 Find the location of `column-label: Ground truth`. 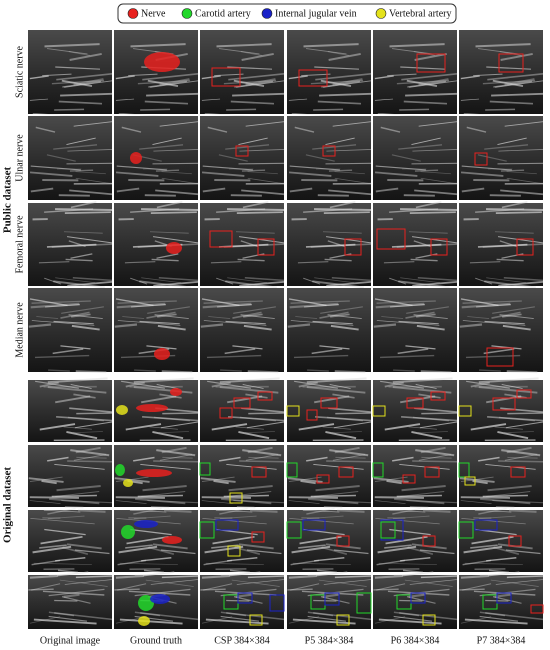

column-label: Ground truth is located at coordinates (156, 640).